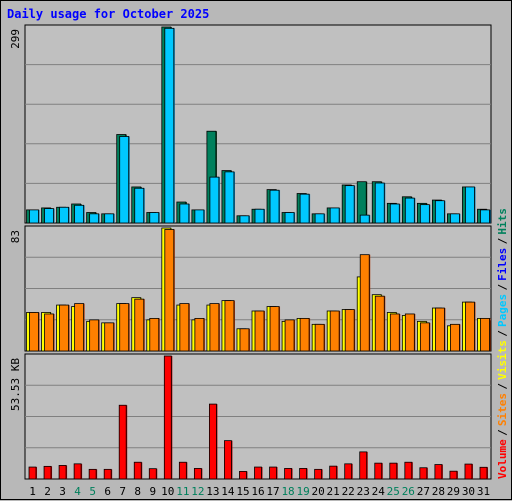 The height and width of the screenshot is (501, 512). I want to click on x-tick-label-day-4: 4, so click(77, 491).